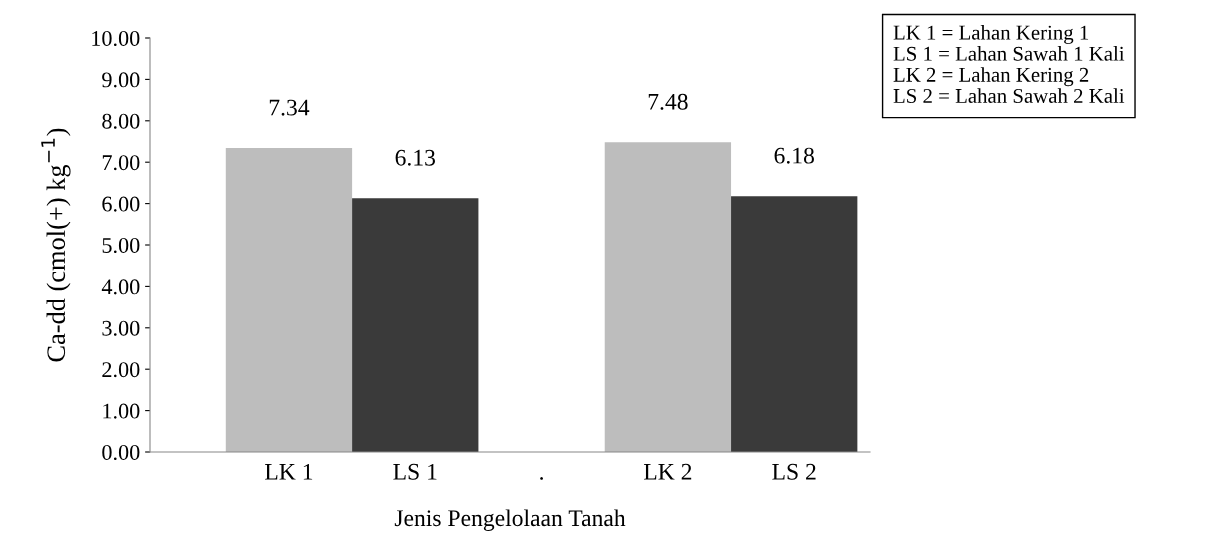 This screenshot has width=1222, height=537. I want to click on y-tick-label: 5.00, so click(121, 245).